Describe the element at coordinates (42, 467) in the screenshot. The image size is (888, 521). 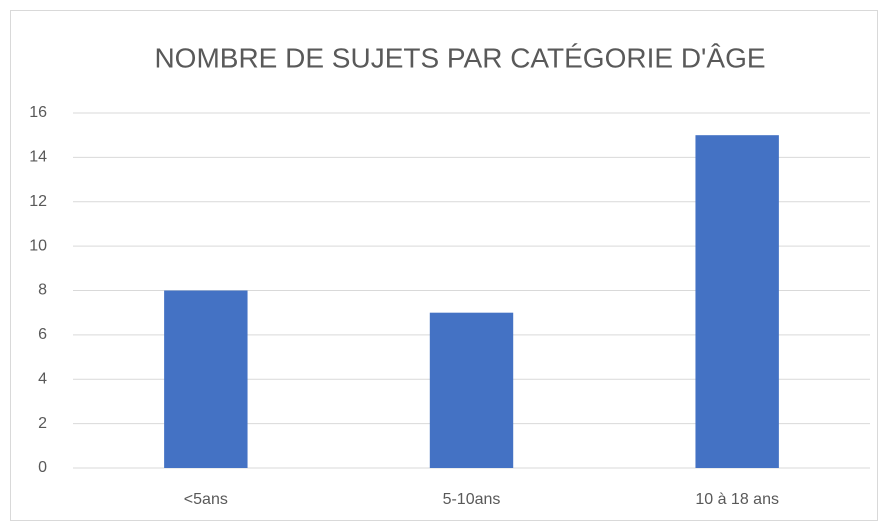
I see `y-tick-label: 0` at that location.